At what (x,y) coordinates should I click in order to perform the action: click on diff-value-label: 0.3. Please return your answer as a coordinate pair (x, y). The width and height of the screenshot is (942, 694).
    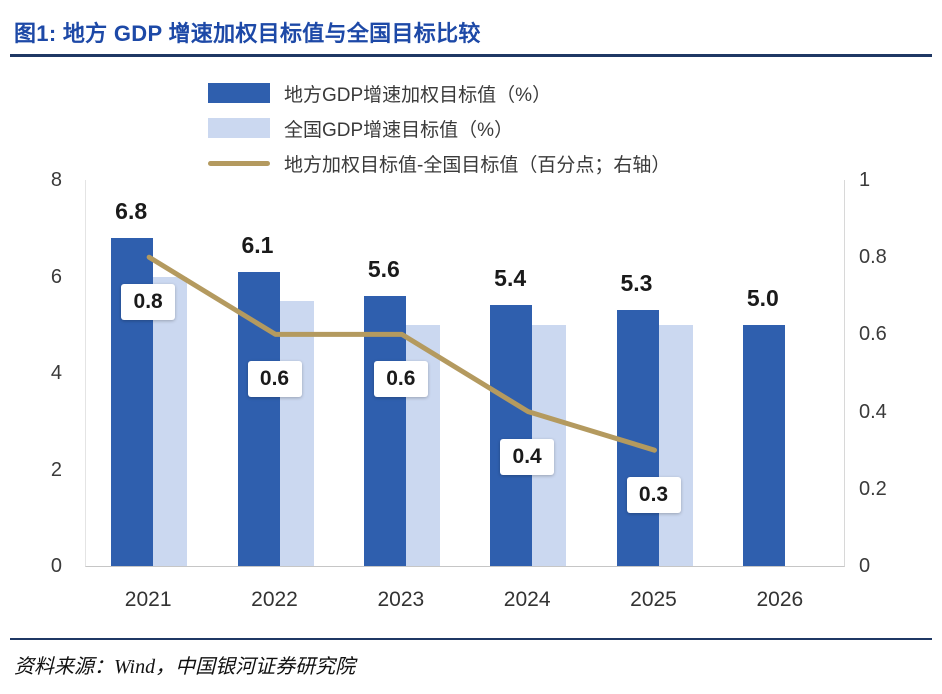
    Looking at the image, I should click on (653, 495).